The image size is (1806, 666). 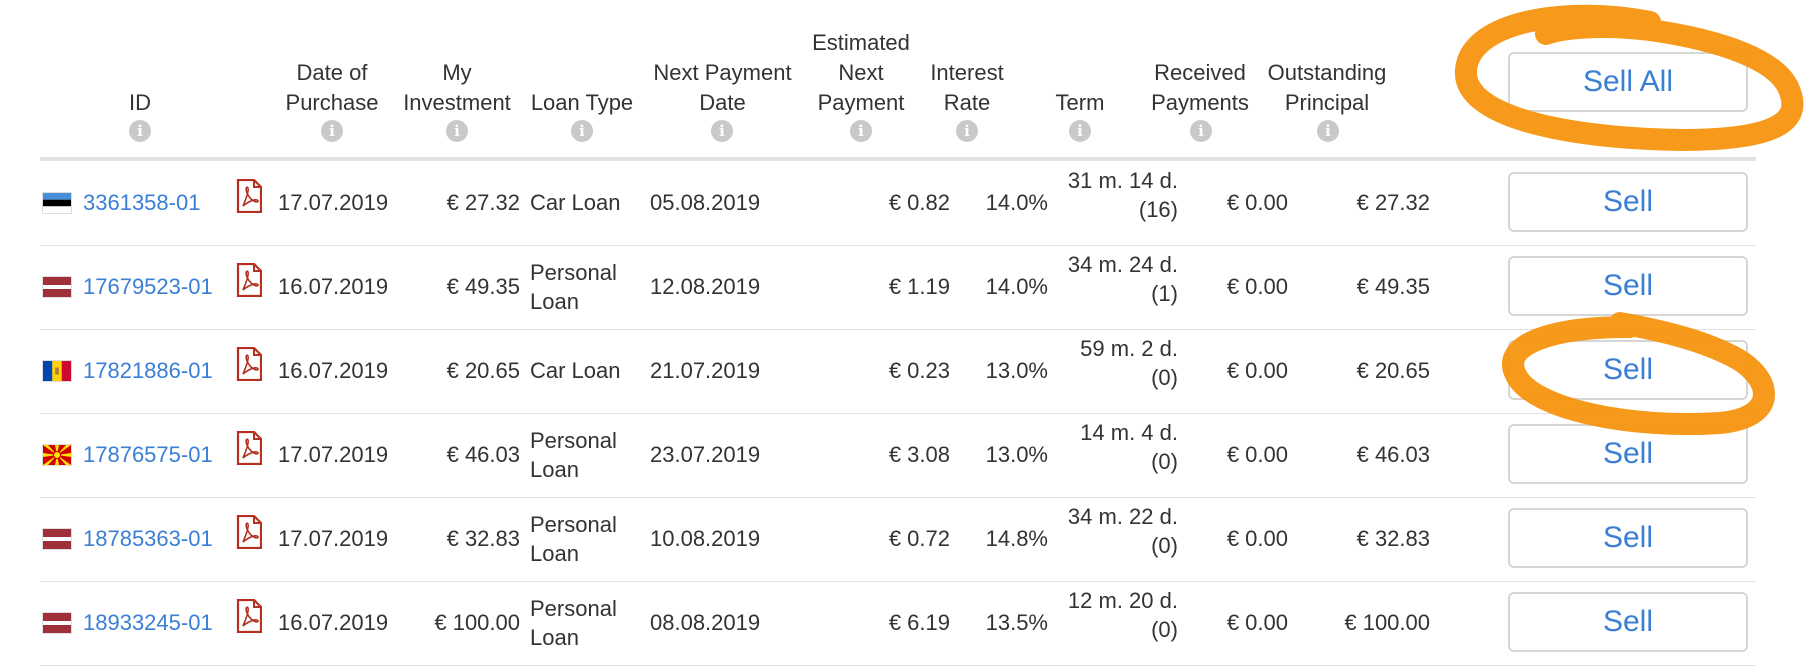 I want to click on loan-id-link: 17821886-01, so click(x=148, y=370).